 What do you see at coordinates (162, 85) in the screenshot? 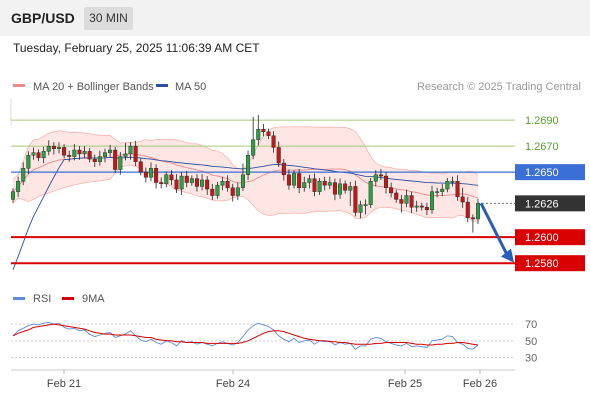
I see `ma50-legend-swatch` at bounding box center [162, 85].